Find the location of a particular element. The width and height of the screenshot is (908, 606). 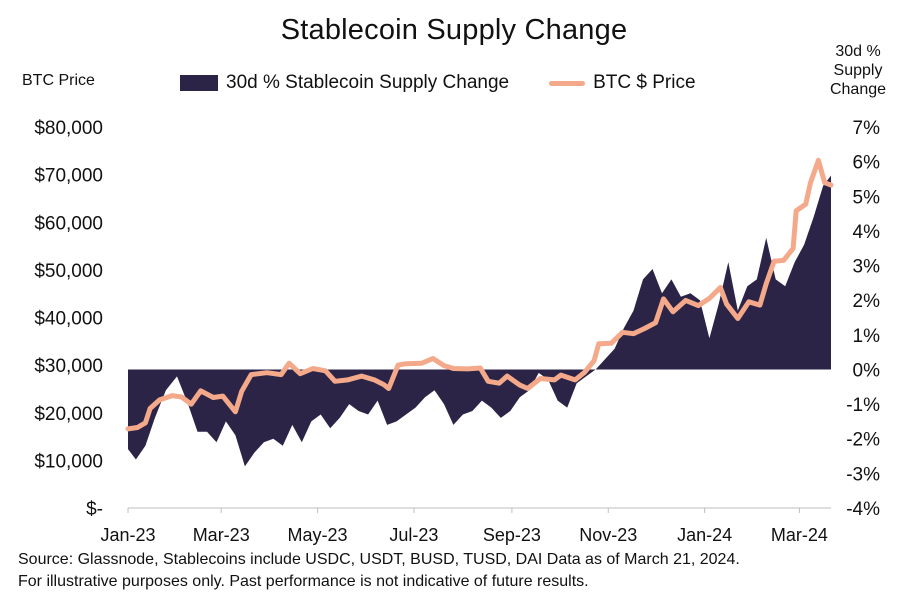

x-tick-label: Nov-23 is located at coordinates (608, 535).